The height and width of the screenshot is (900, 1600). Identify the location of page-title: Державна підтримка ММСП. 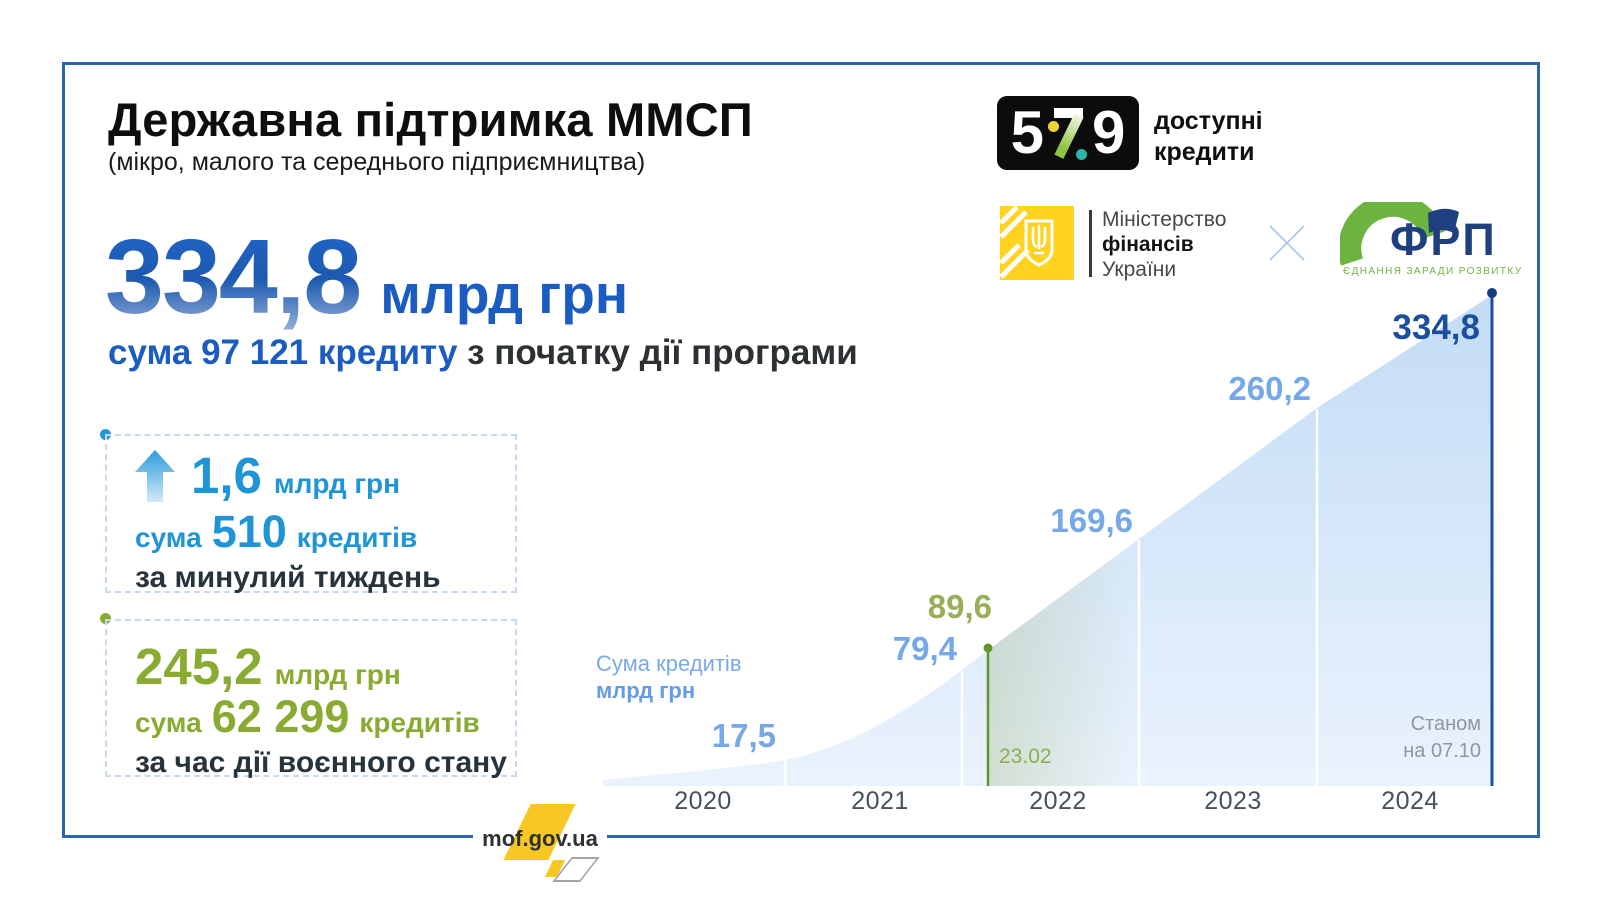
(430, 119).